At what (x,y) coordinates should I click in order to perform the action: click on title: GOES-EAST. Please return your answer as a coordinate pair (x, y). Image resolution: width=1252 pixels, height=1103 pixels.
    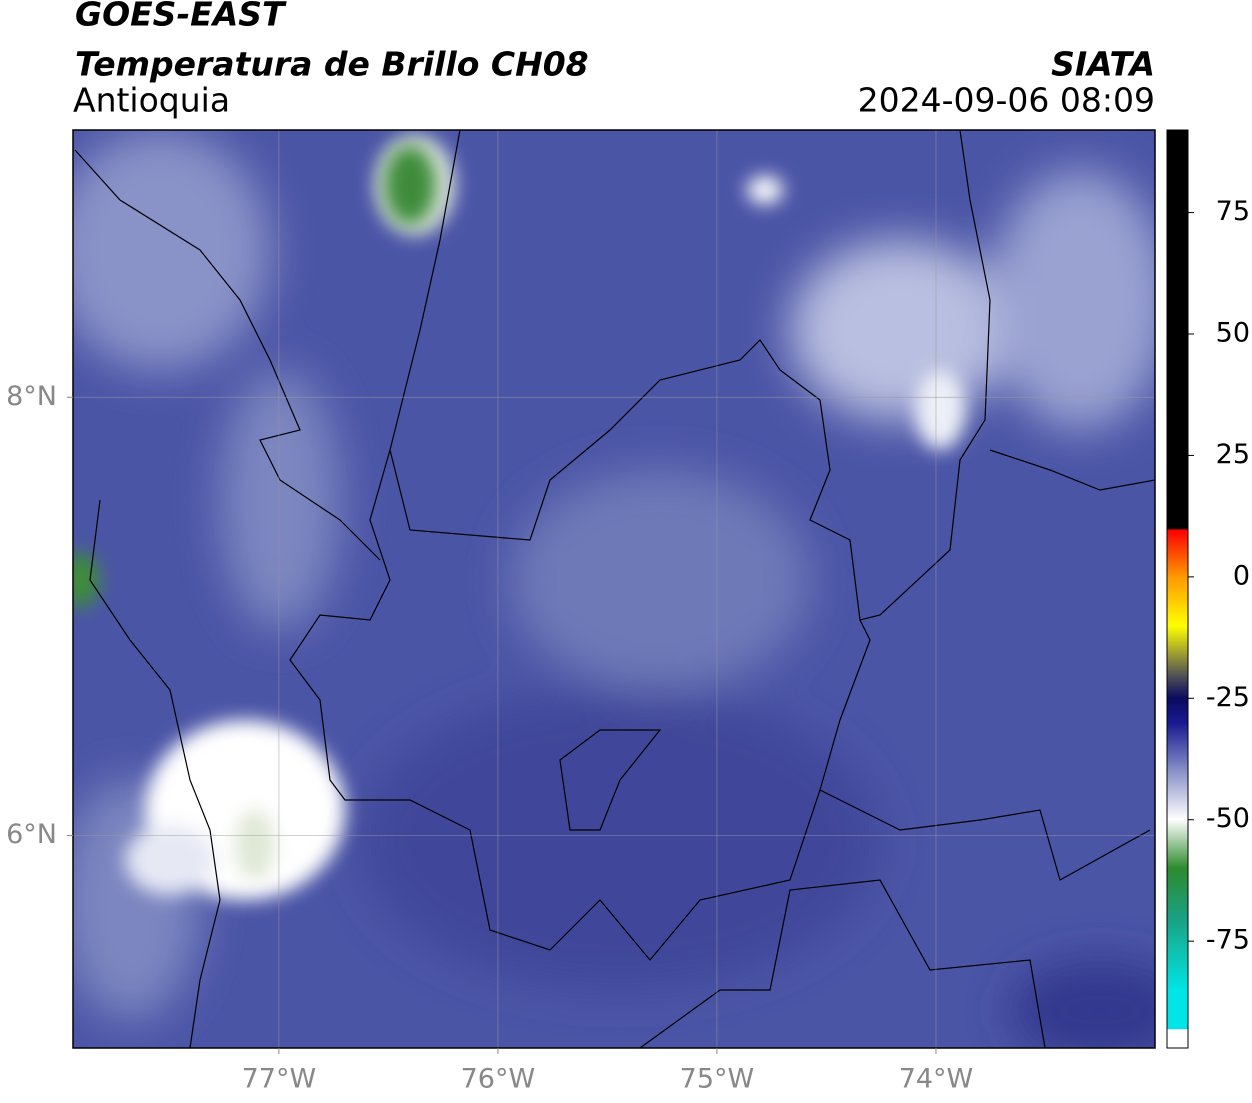
    Looking at the image, I should click on (181, 17).